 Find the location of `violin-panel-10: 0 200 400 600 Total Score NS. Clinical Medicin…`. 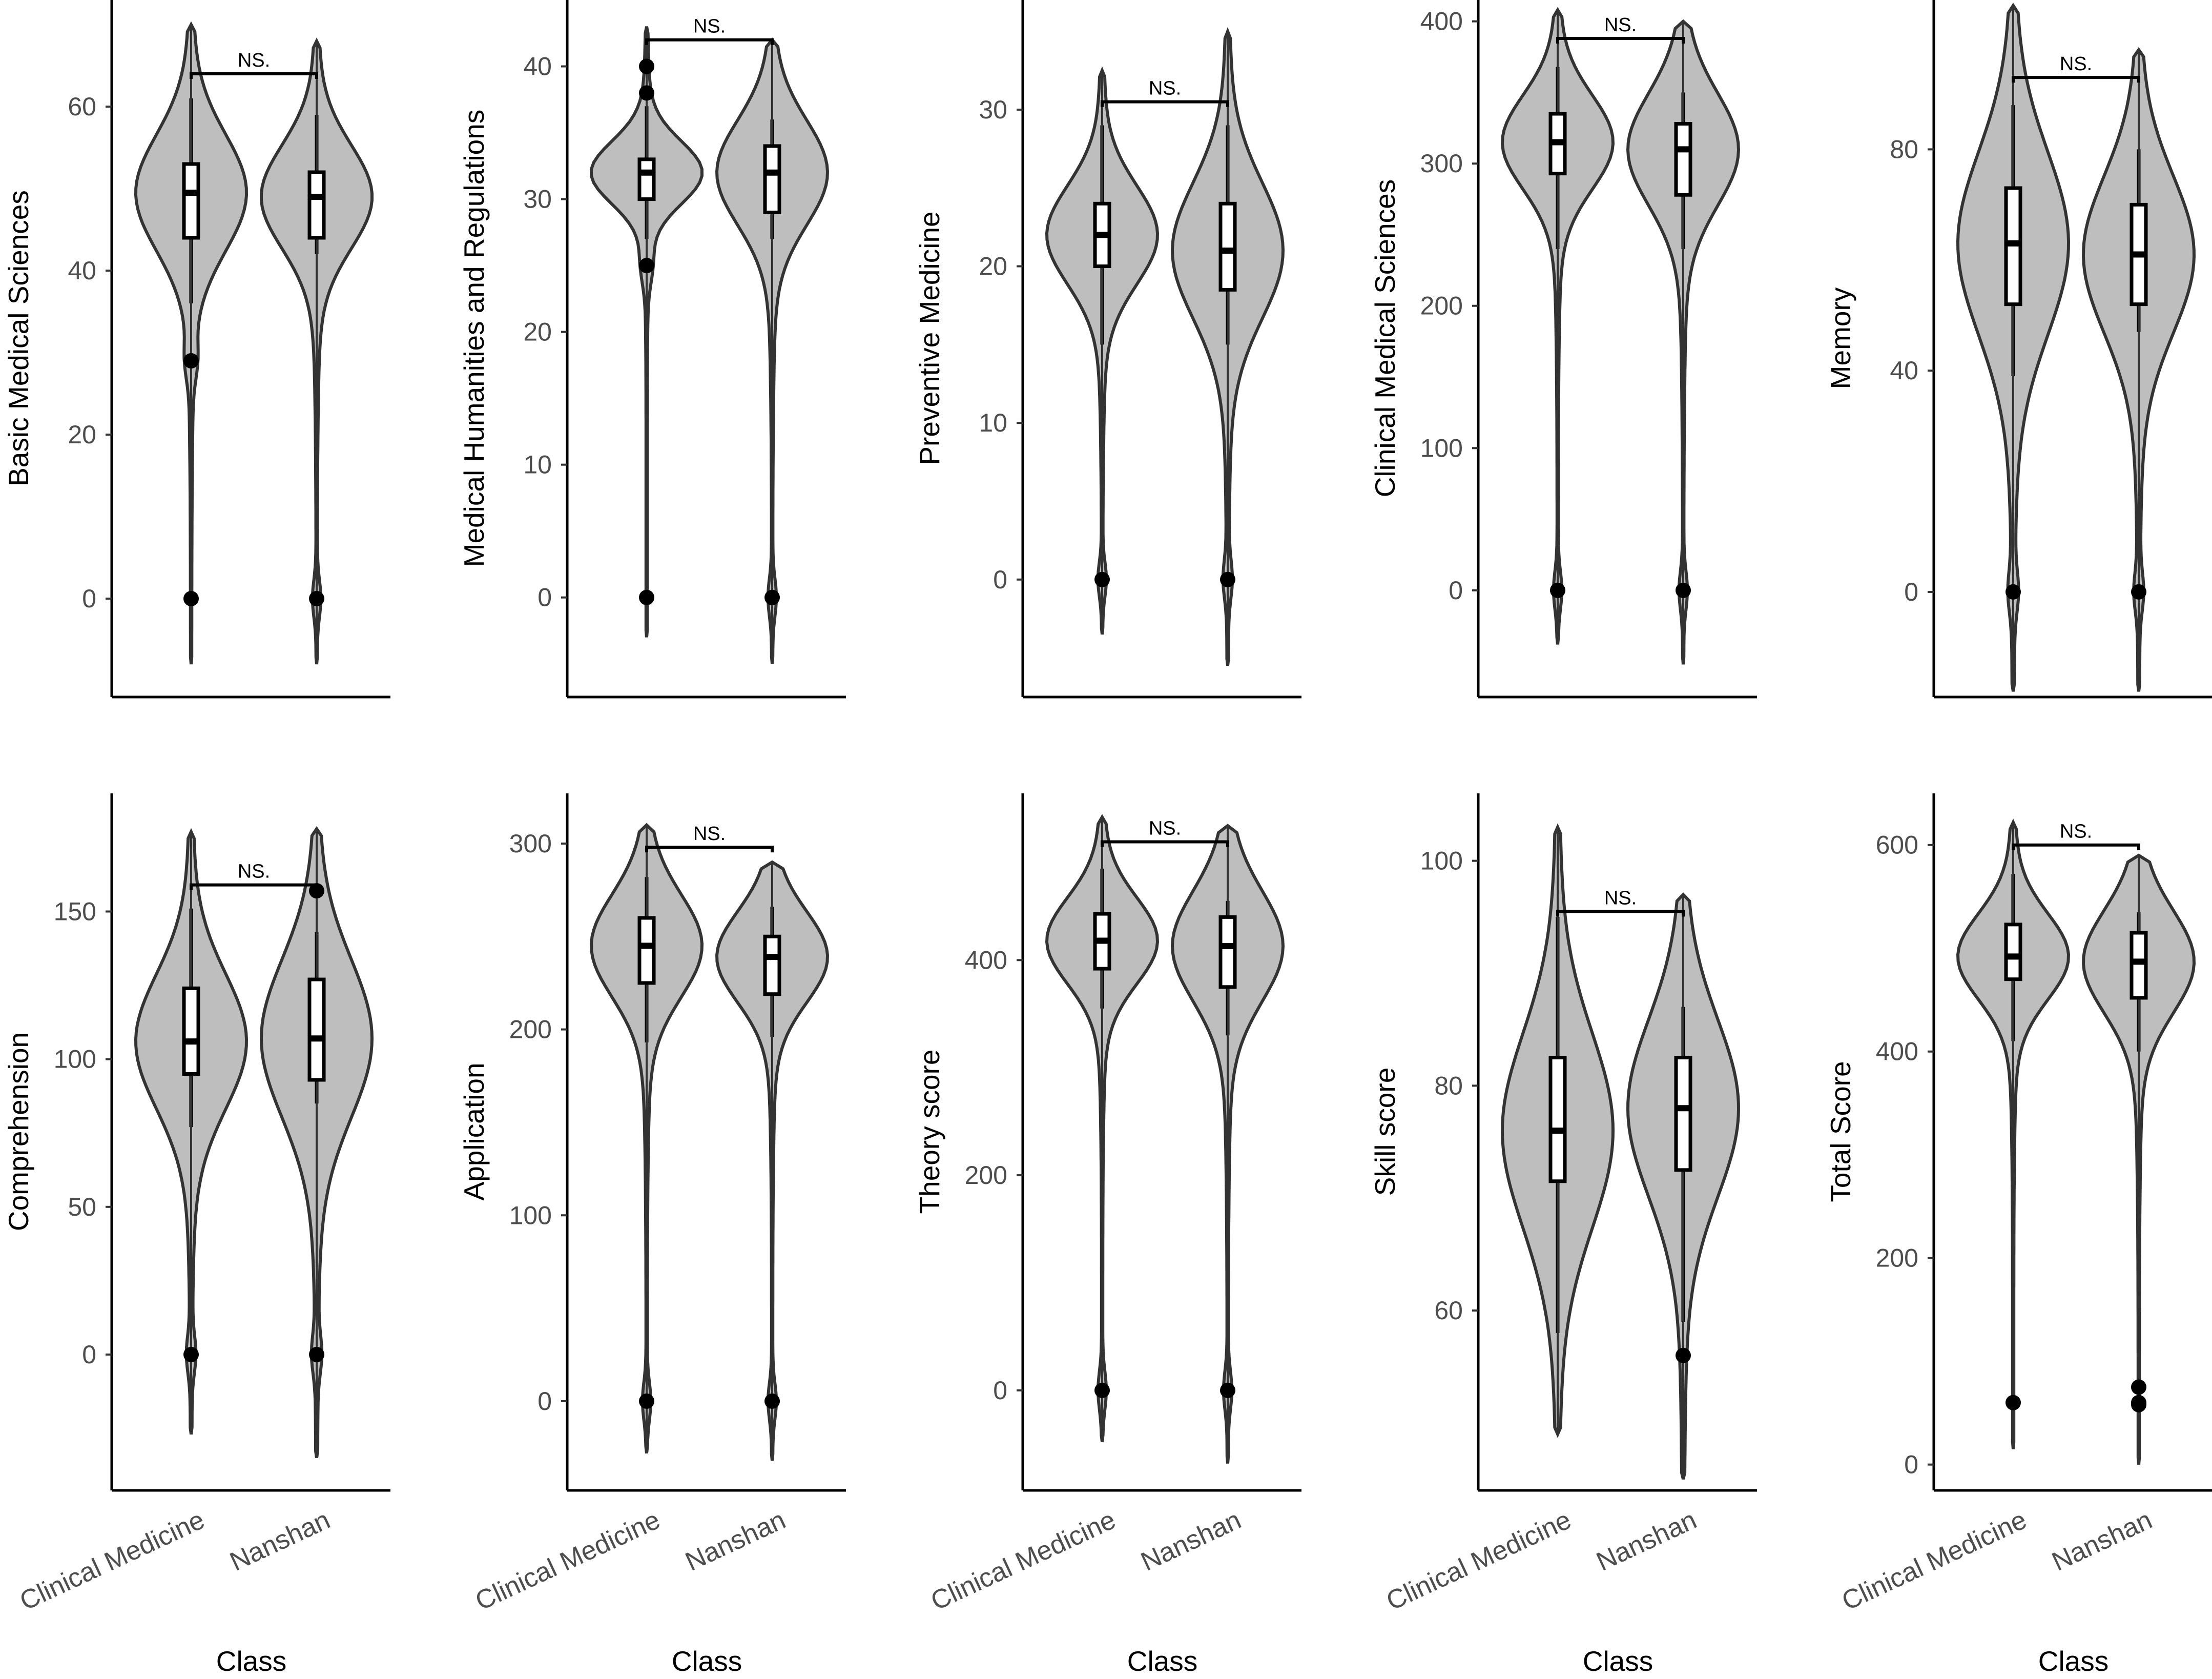

violin-panel-10: 0 200 400 600 Total Score NS. Clinical Medicin… is located at coordinates (2018, 1235).